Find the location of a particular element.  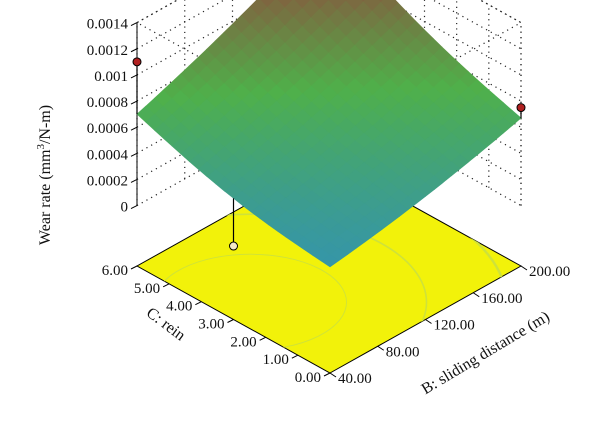

z-axis-title: Wear rate (mm3/N-m) is located at coordinates (44, 175).